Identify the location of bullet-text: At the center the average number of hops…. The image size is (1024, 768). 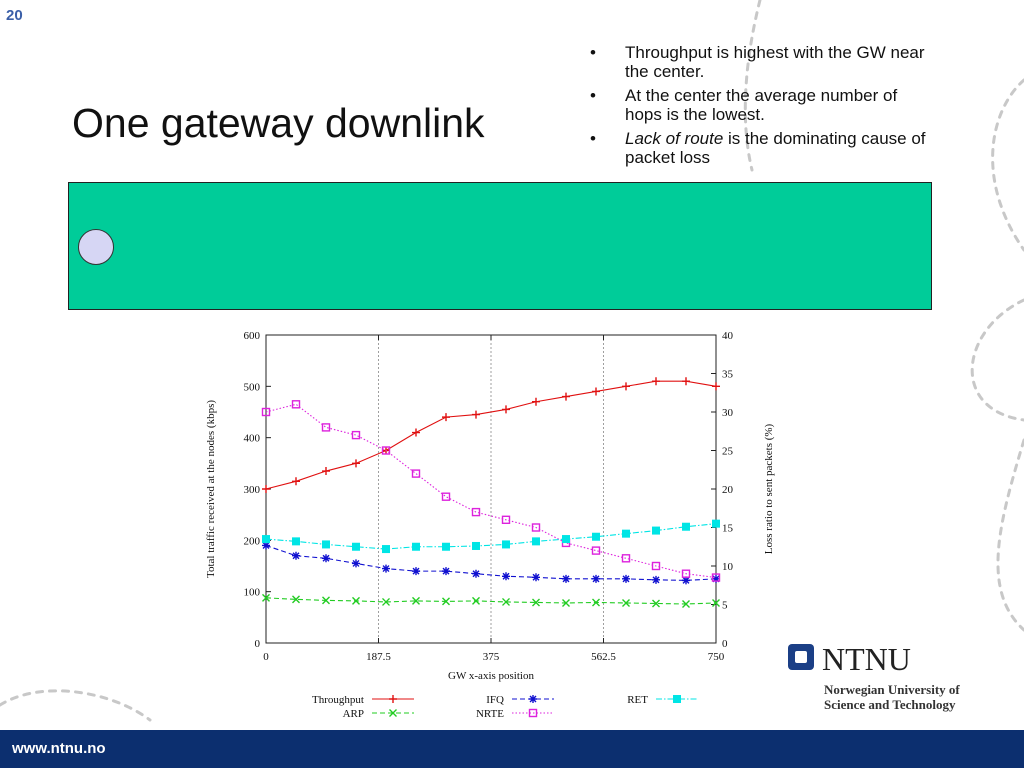
(761, 105).